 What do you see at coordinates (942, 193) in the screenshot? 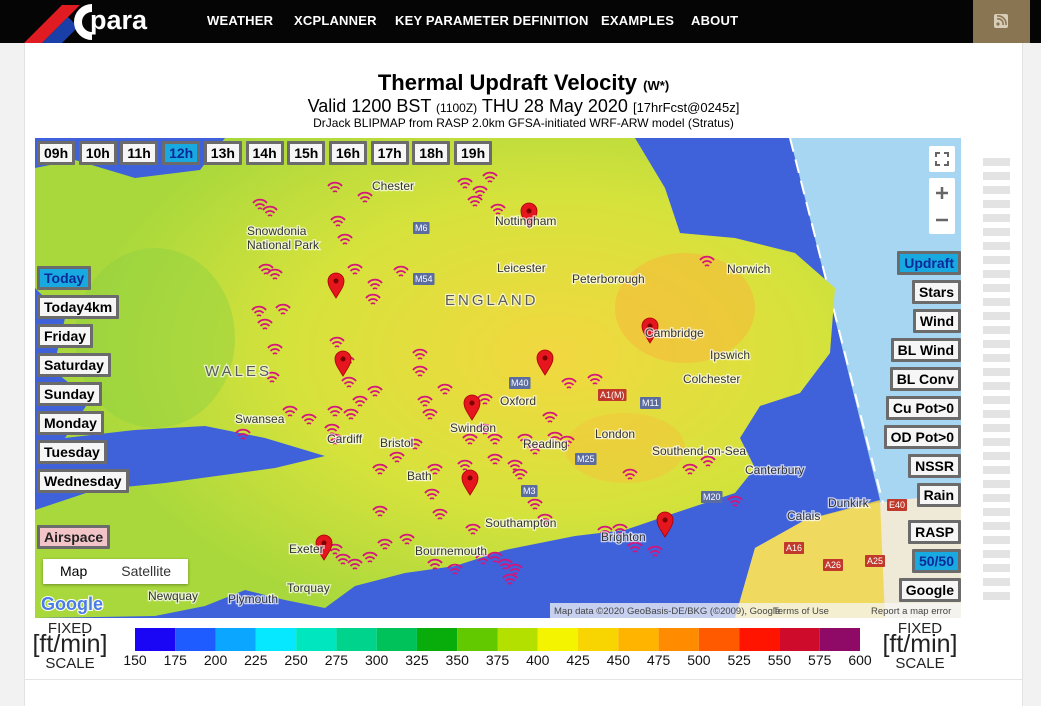
I see `zoom-in` at bounding box center [942, 193].